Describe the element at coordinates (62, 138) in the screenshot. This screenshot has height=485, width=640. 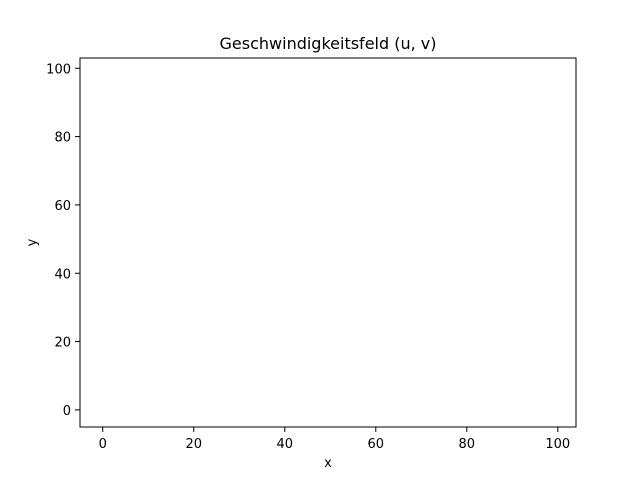
I see `y-tick-label: 80` at that location.